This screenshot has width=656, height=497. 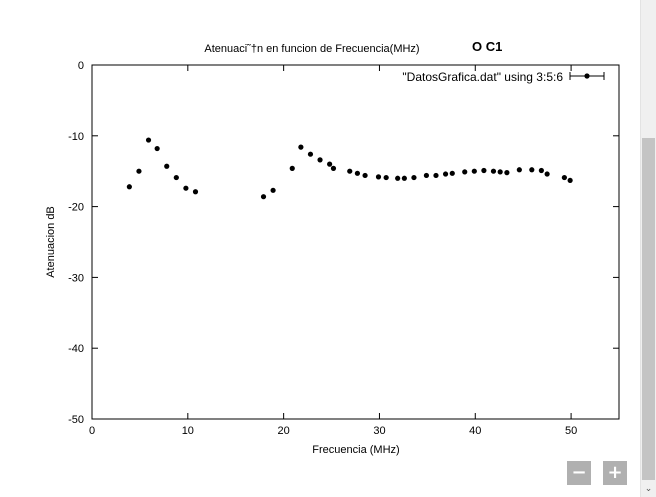 I want to click on y-tick-label: -50, so click(x=76, y=420).